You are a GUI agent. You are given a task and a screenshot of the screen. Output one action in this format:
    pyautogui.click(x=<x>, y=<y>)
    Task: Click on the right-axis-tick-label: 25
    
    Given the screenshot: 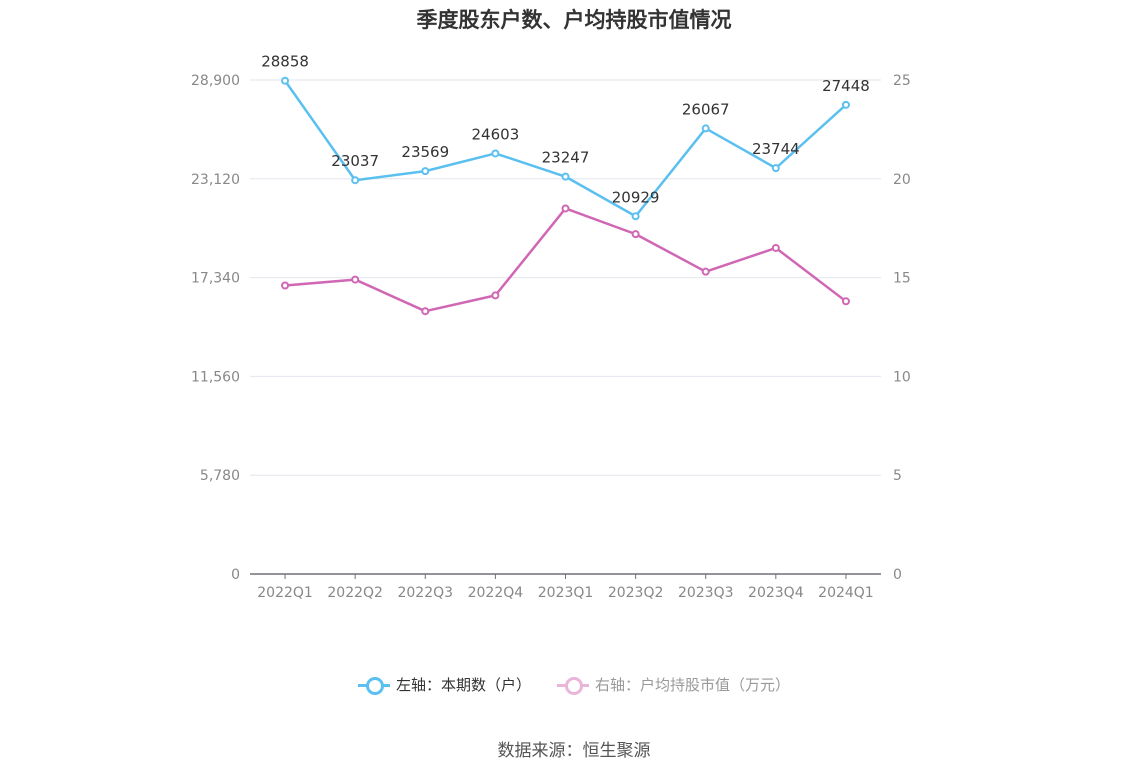 What is the action you would take?
    pyautogui.click(x=902, y=81)
    